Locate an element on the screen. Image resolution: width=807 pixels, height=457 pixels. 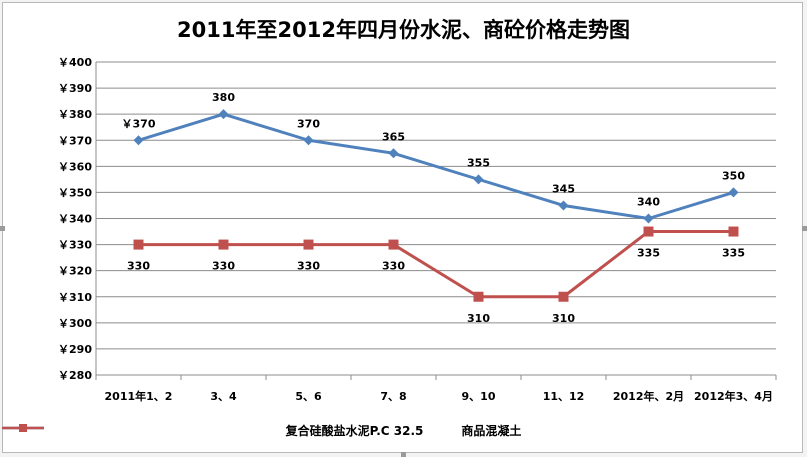
y-tick-label: ￥310 is located at coordinates (75, 297).